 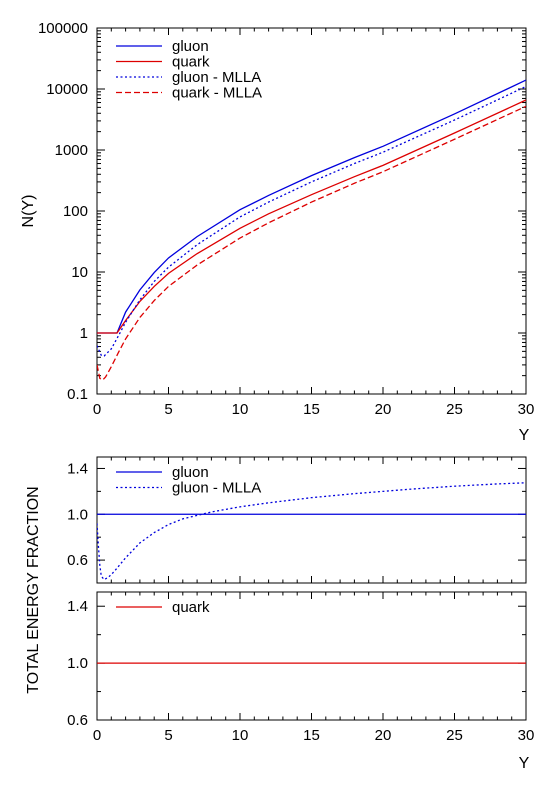 I want to click on series-group, so click(x=311, y=531).